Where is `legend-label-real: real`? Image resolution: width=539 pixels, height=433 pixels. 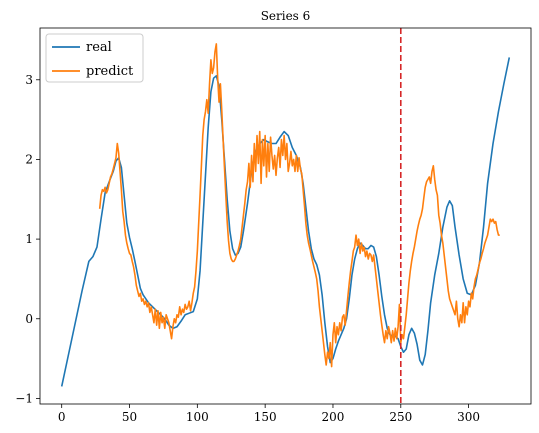
legend-label-real: real is located at coordinates (99, 47).